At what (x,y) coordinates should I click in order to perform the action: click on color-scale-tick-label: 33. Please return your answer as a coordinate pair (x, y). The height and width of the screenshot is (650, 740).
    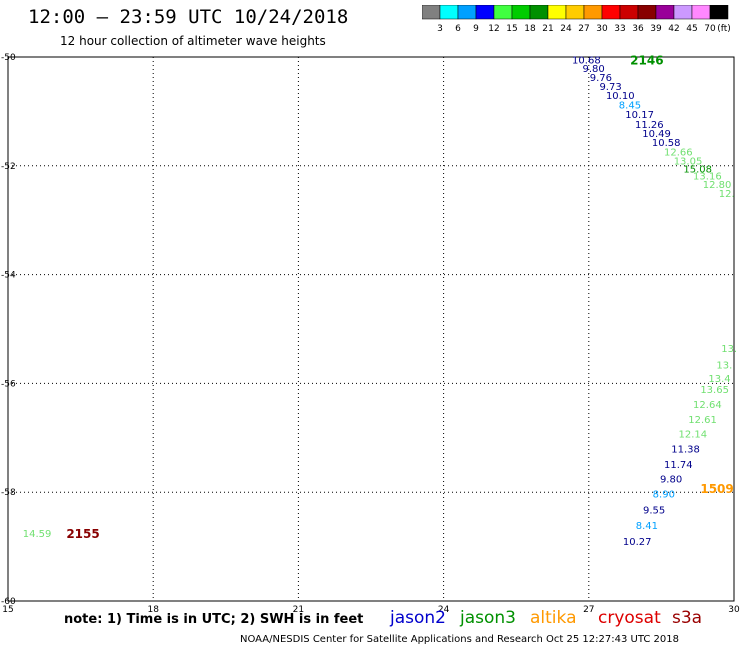
    Looking at the image, I should click on (619, 29).